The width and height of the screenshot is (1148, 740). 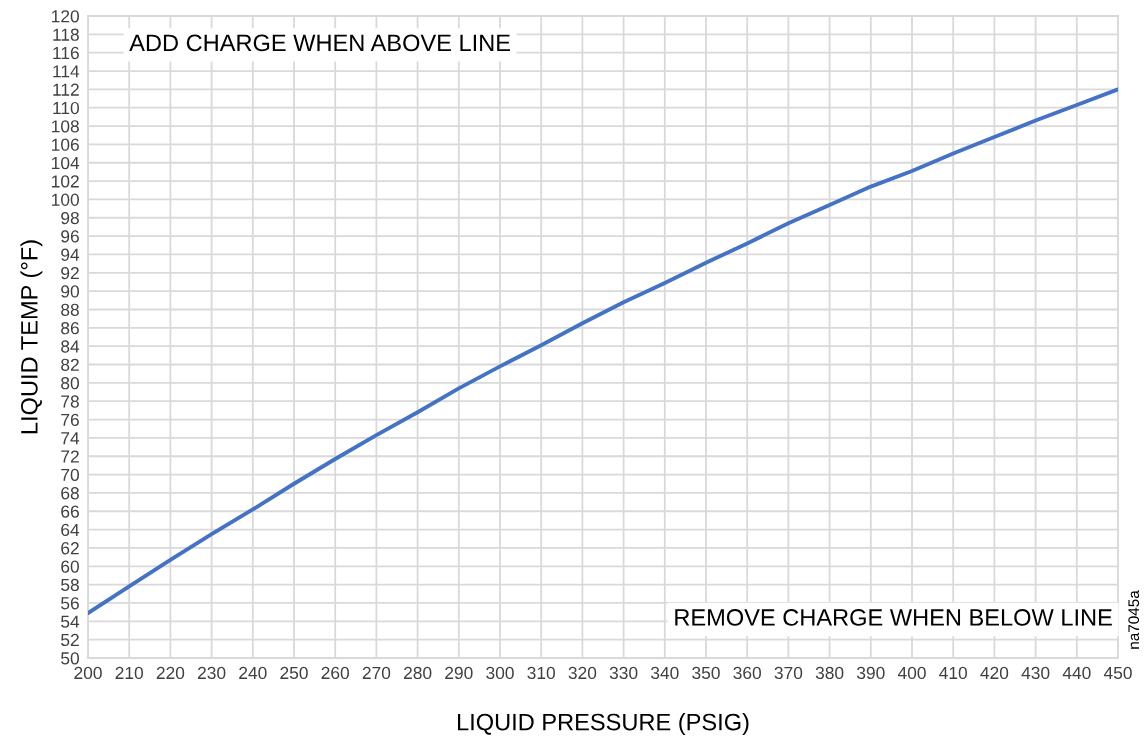 What do you see at coordinates (1134, 619) in the screenshot?
I see `text: na7045a` at bounding box center [1134, 619].